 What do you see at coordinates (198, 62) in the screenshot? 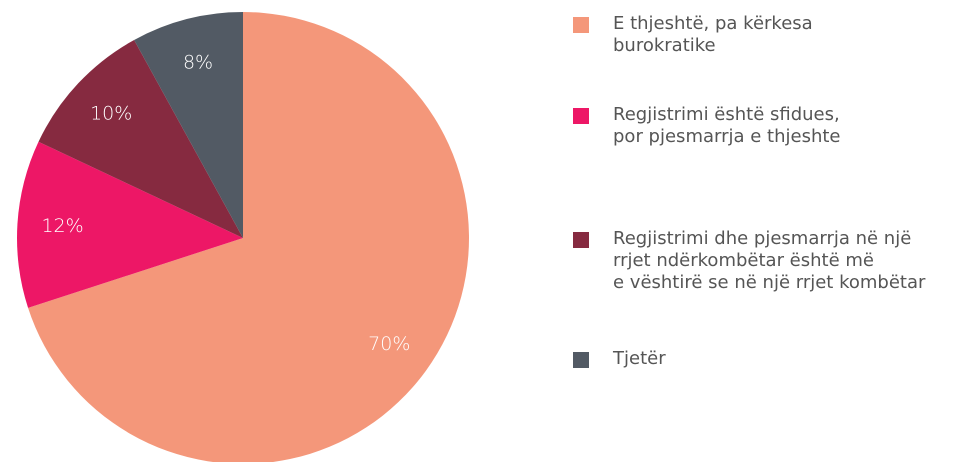
I see `slice-label: 8%` at bounding box center [198, 62].